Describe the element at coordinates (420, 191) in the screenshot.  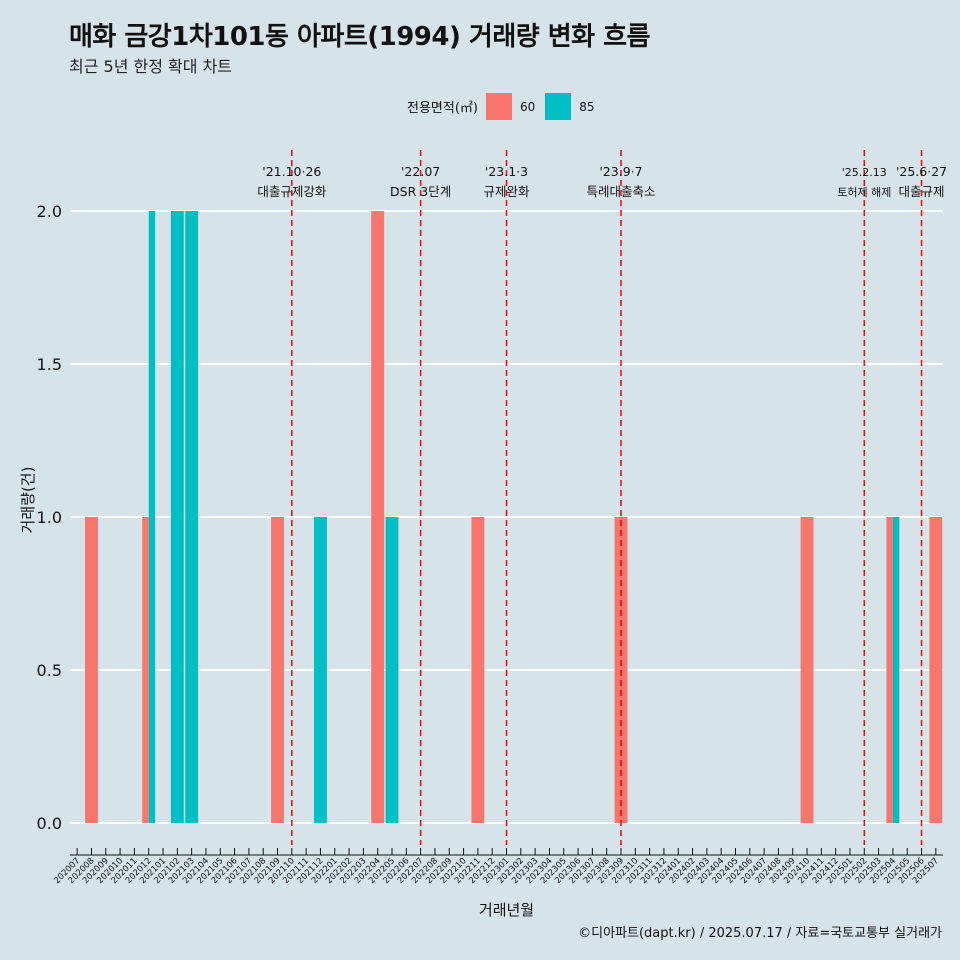
I see `annotation-label: DSR 3단계` at that location.